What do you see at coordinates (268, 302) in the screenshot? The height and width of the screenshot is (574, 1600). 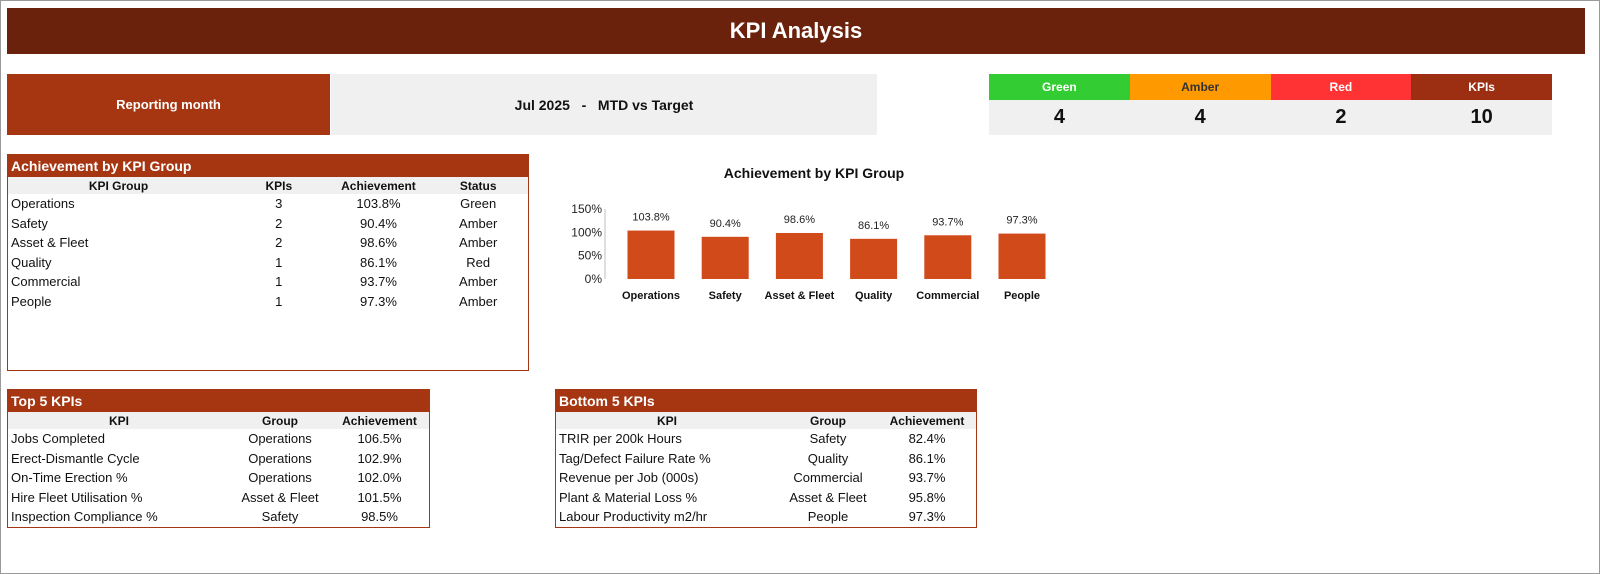 I see `table-row: People 1 97.3% Amber` at bounding box center [268, 302].